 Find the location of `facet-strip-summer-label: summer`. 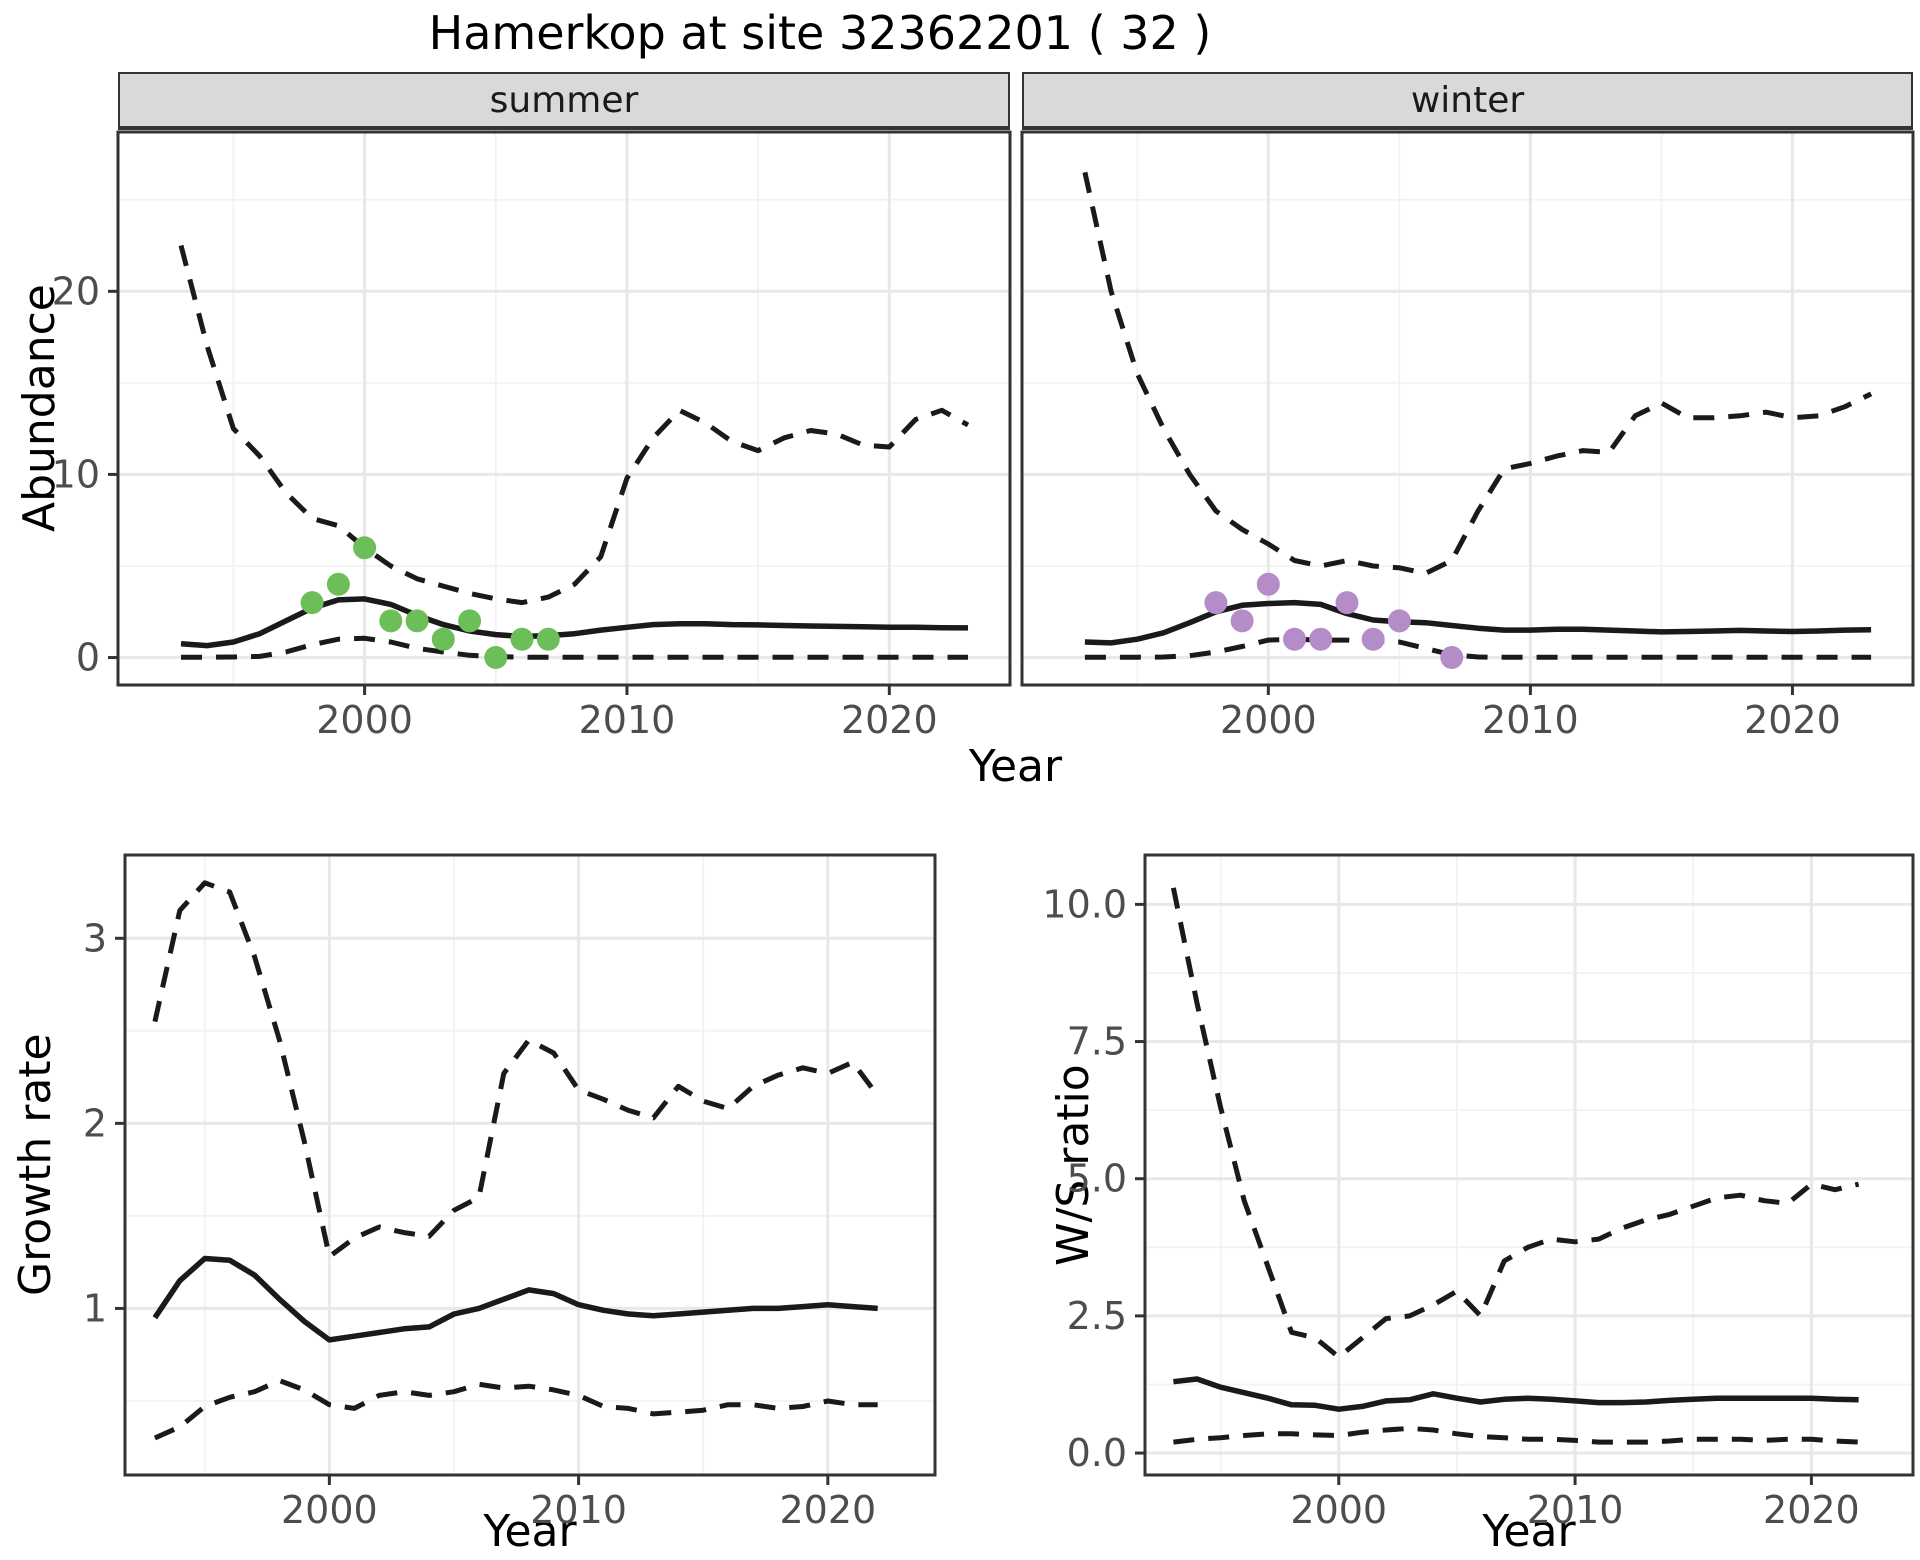

facet-strip-summer-label: summer is located at coordinates (564, 100).